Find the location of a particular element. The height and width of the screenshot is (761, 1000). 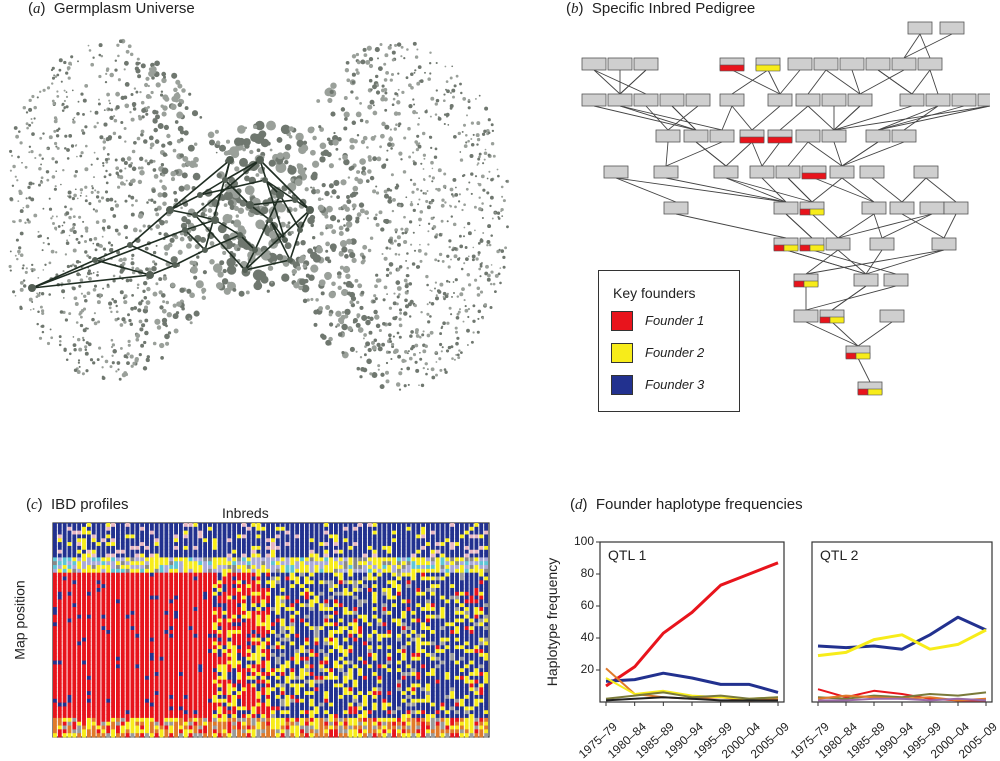

pedigree-box is located at coordinates (676, 208).